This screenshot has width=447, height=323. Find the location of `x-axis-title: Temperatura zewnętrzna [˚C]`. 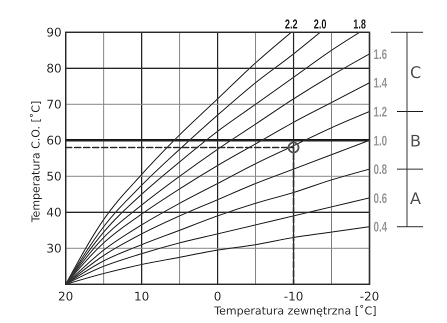

x-axis-title: Temperatura zewnętrzna [˚C] is located at coordinates (294, 311).